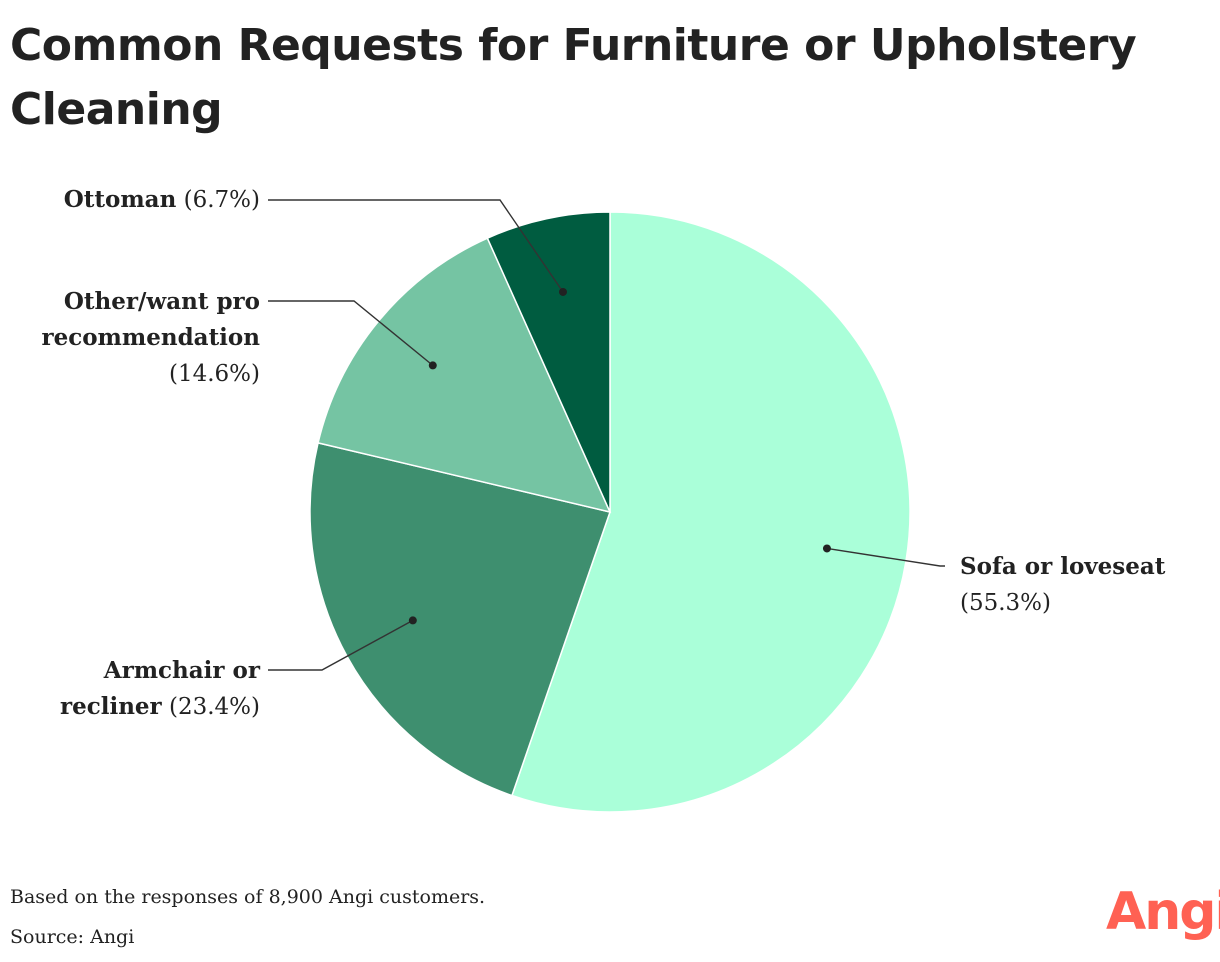 The height and width of the screenshot is (962, 1220). Describe the element at coordinates (826, 548) in the screenshot. I see `leader-sofa-dot` at that location.